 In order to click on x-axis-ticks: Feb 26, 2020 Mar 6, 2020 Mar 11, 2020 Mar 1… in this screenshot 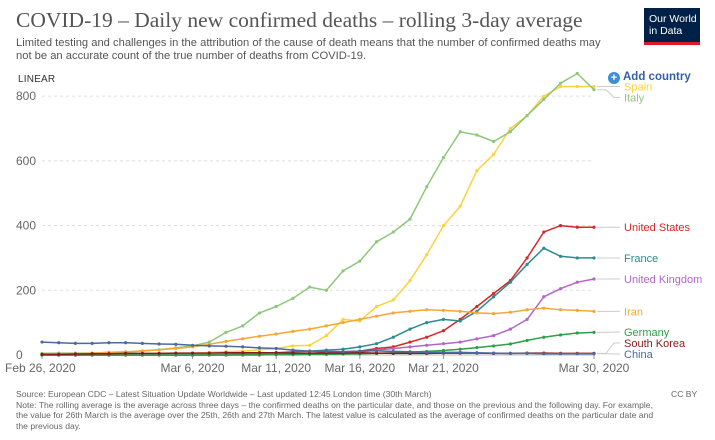, I will do `click(317, 365)`.